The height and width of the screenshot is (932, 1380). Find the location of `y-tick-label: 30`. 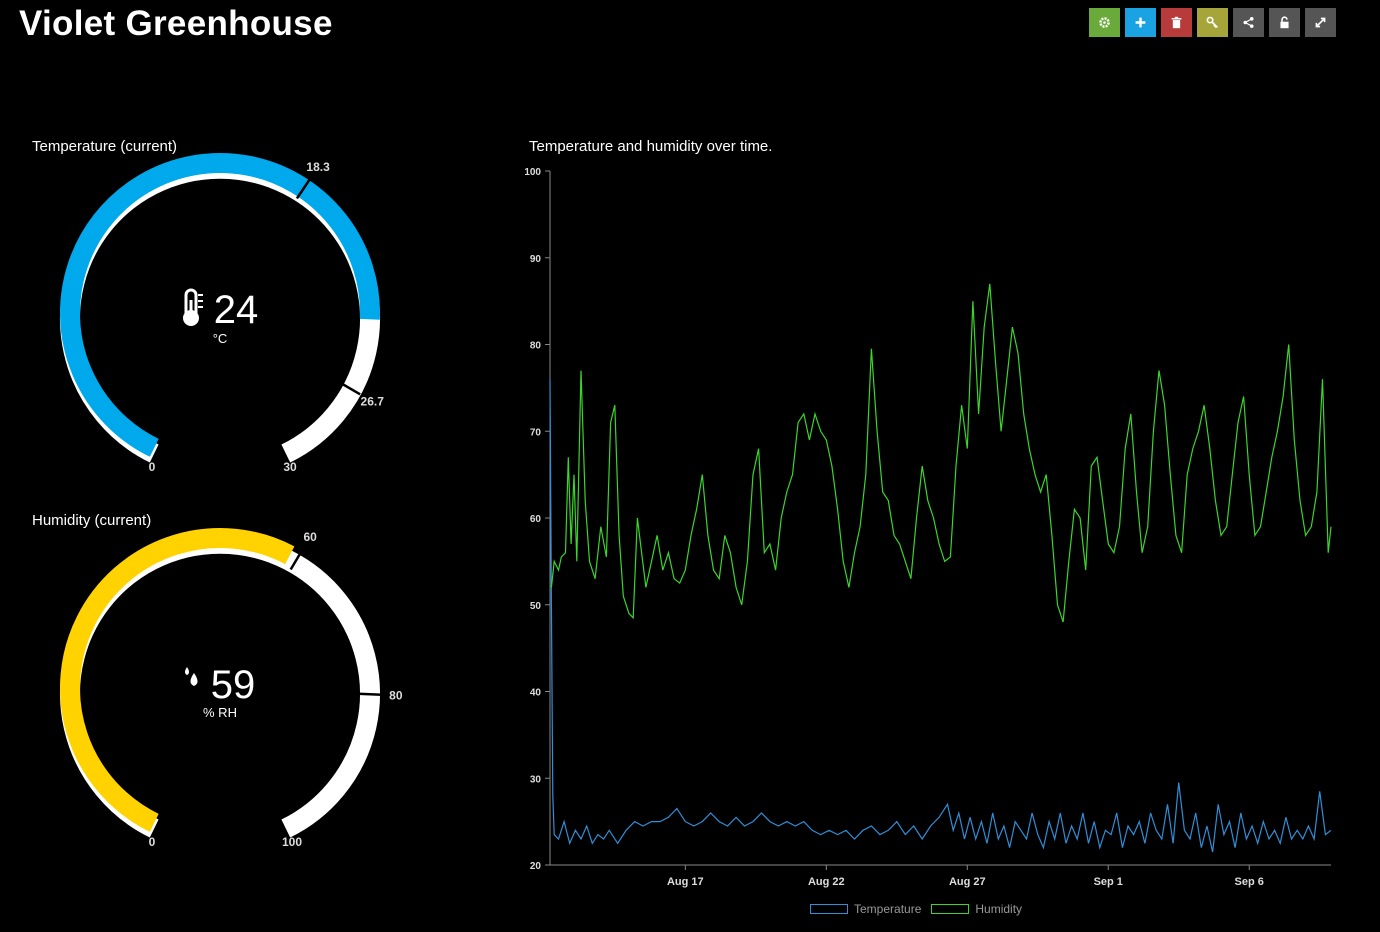

y-tick-label: 30 is located at coordinates (536, 779).